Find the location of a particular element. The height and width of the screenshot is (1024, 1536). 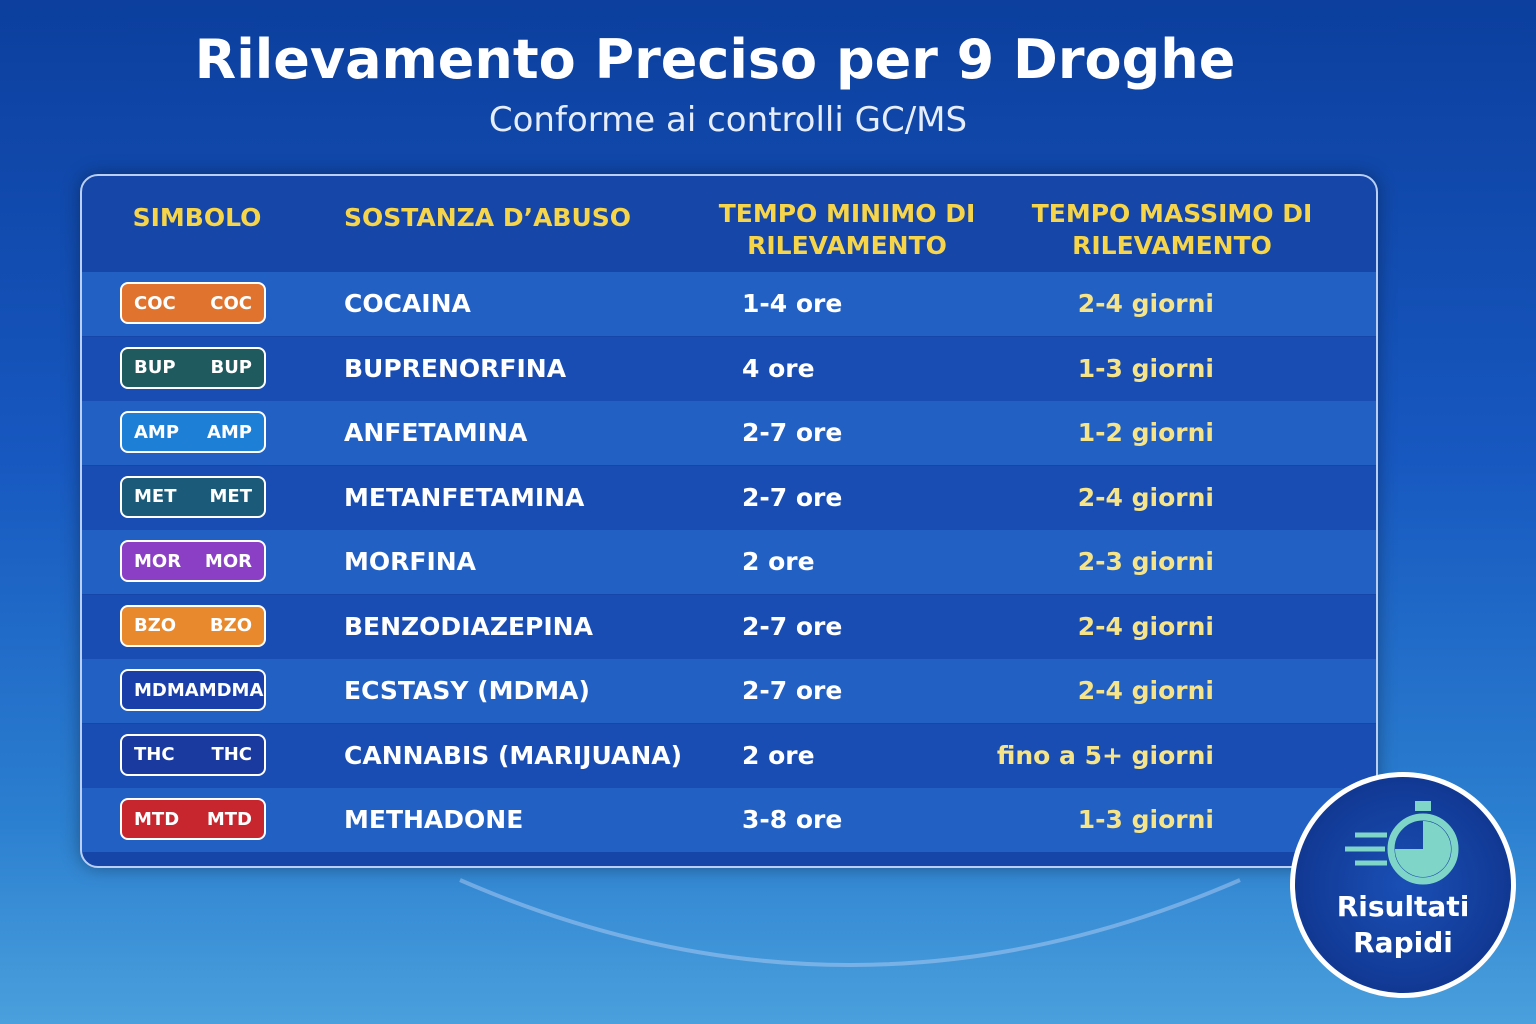

column-header: TEMPO MINIMO DI RILEVAMENTO is located at coordinates (847, 229).